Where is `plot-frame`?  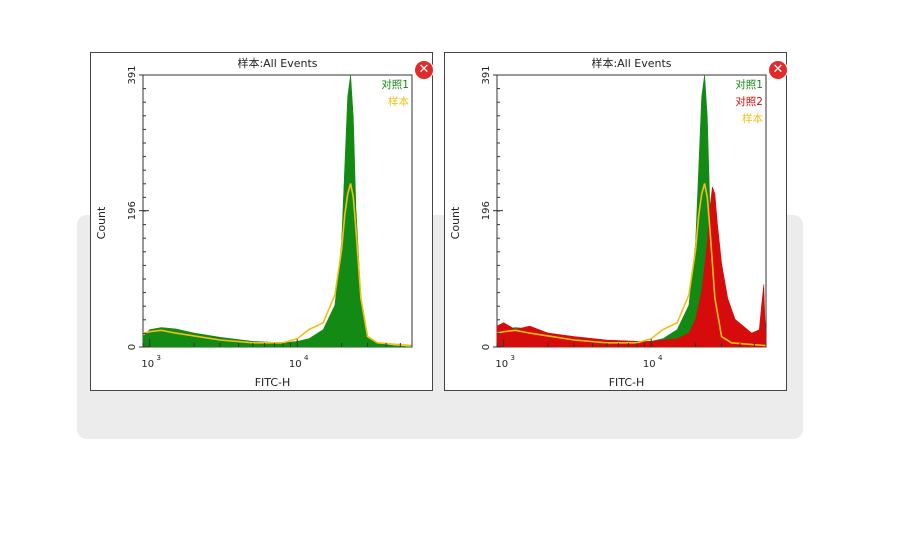
plot-frame is located at coordinates (277, 211).